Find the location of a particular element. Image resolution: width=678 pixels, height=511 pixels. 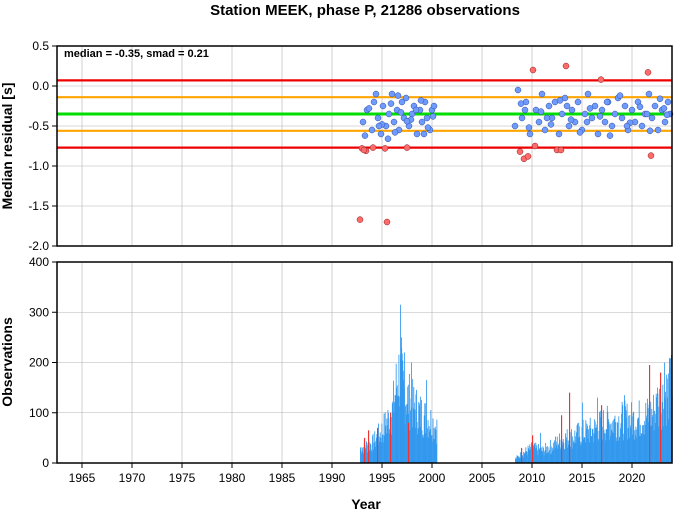

x-tick-label-1965: 1965 is located at coordinates (82, 478).